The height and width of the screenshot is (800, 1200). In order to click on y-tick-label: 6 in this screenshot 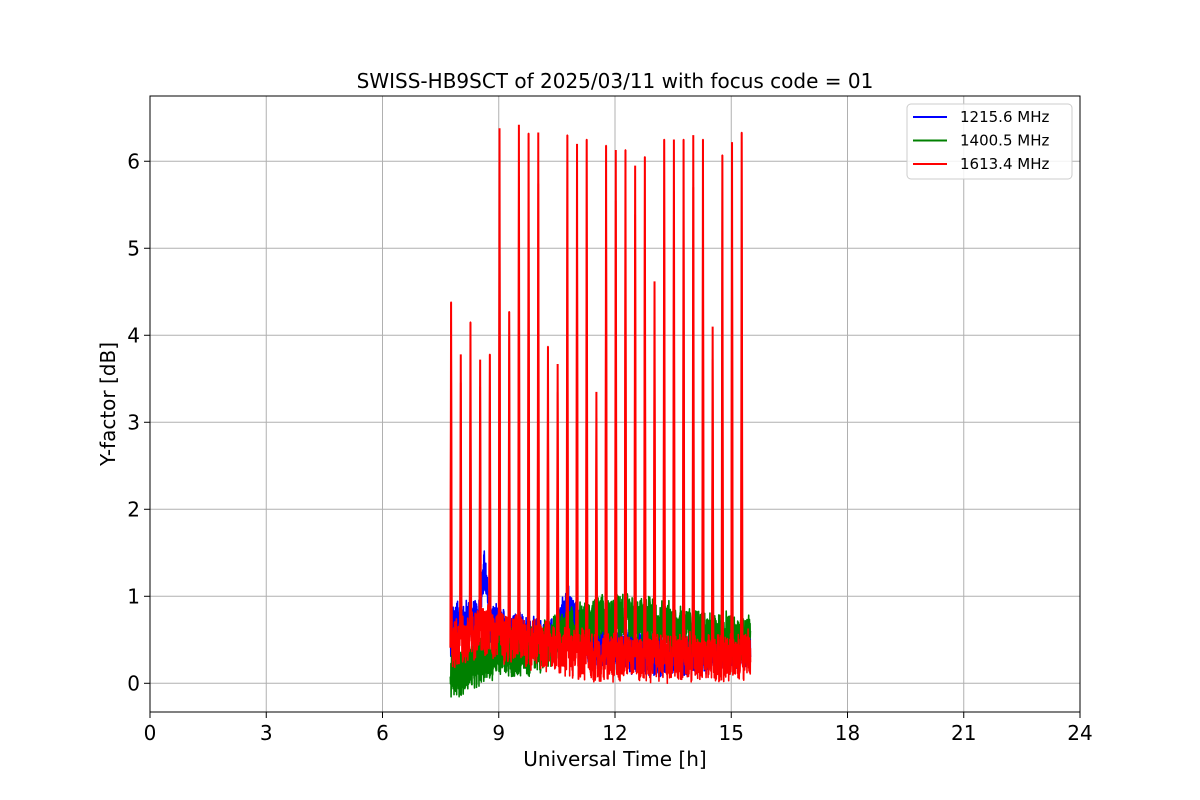, I will do `click(133, 161)`.